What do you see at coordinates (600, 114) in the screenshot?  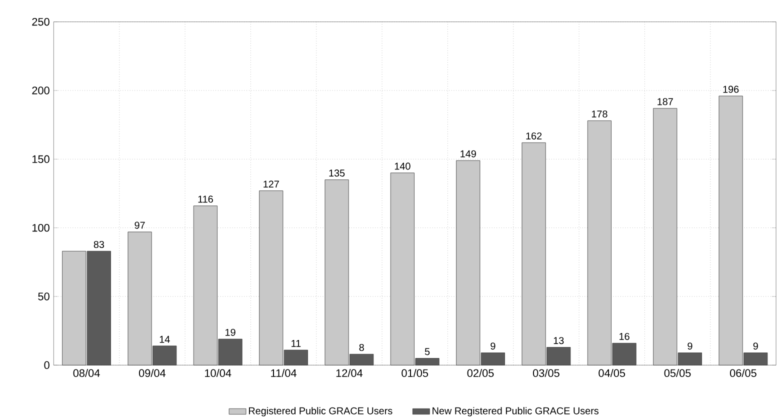 I see `data-label: 178` at bounding box center [600, 114].